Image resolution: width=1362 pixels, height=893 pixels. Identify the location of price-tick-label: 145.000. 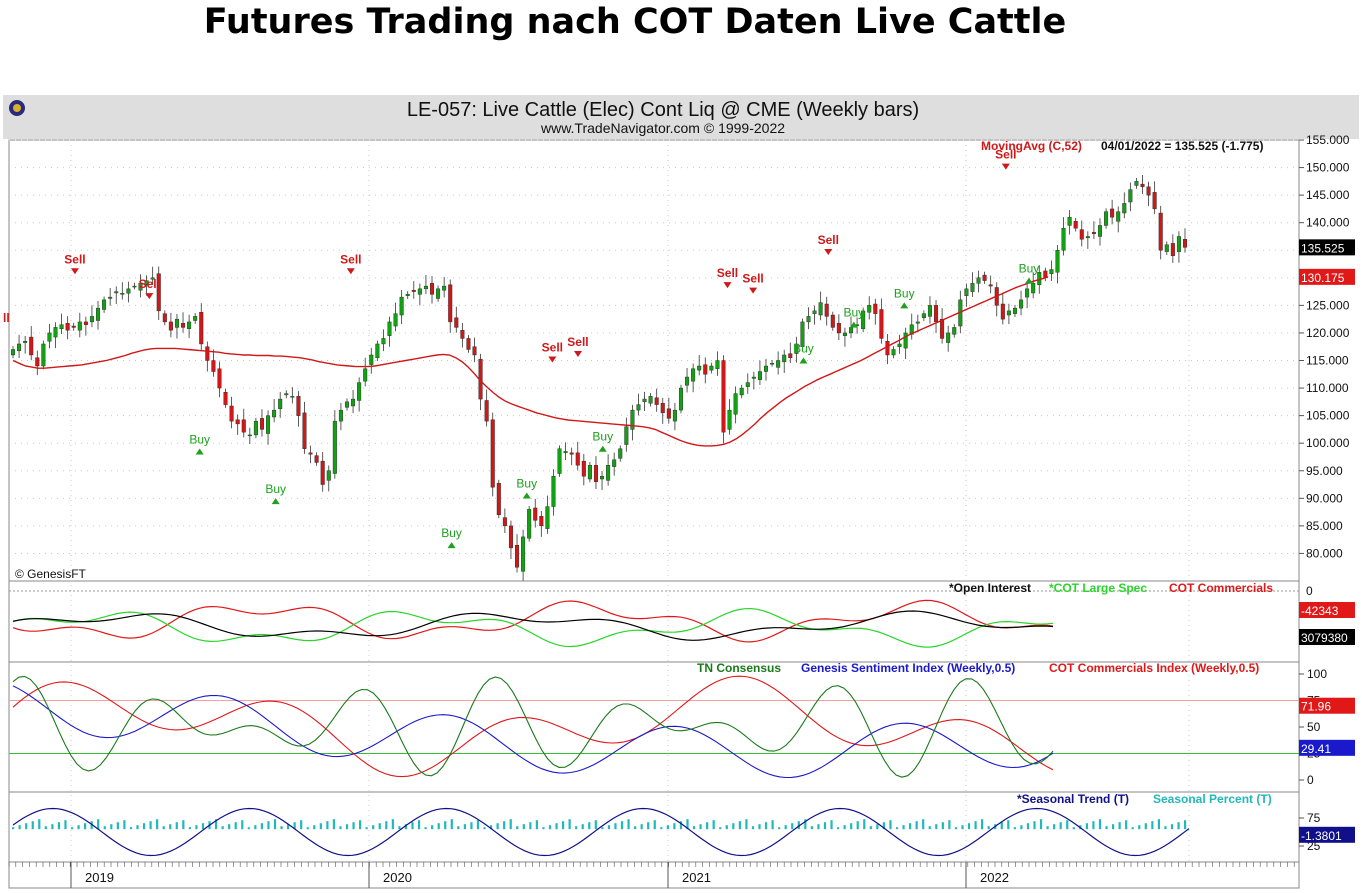
(1328, 195).